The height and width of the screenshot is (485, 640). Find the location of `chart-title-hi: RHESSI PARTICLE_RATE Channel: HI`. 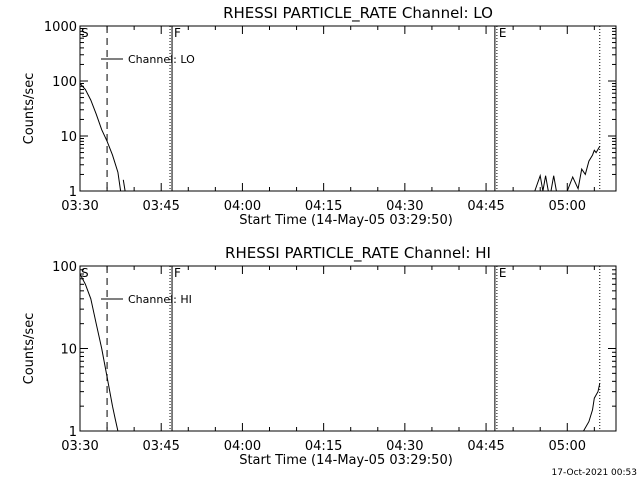

chart-title-hi: RHESSI PARTICLE_RATE Channel: HI is located at coordinates (358, 253).